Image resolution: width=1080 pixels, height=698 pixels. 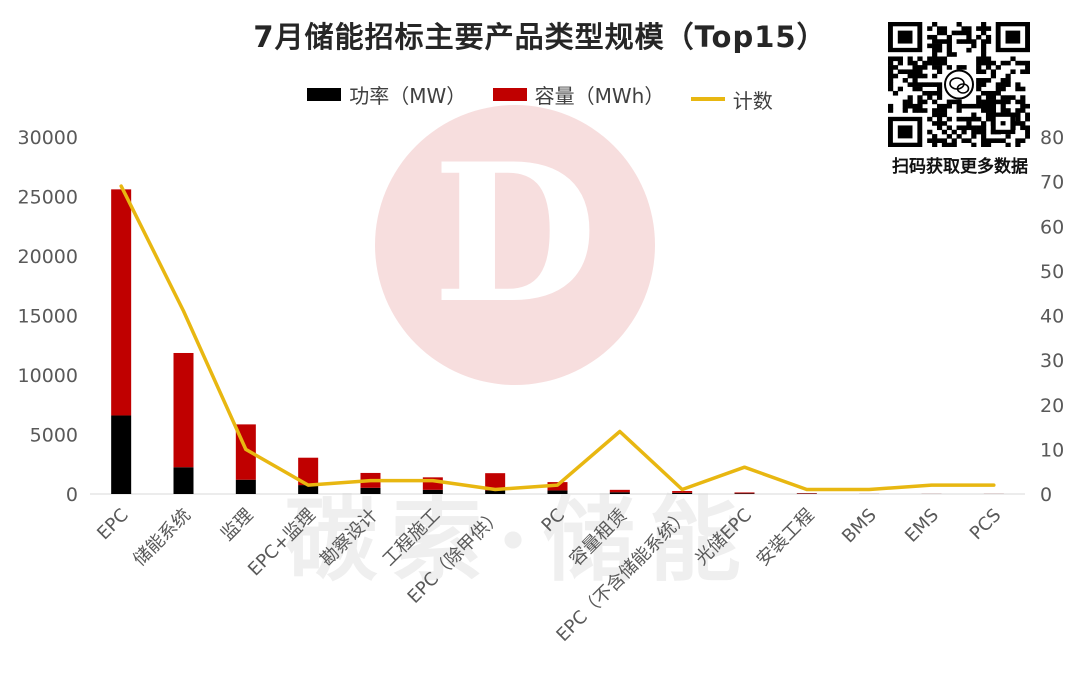 What do you see at coordinates (1052, 317) in the screenshot?
I see `y-right-tick-label: 40` at bounding box center [1052, 317].